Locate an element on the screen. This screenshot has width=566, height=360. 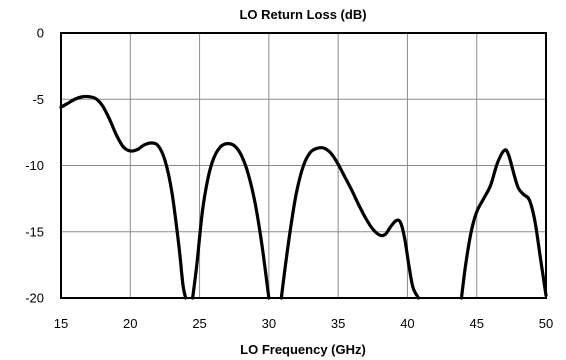
y-tick-label: -20 is located at coordinates (34, 298).